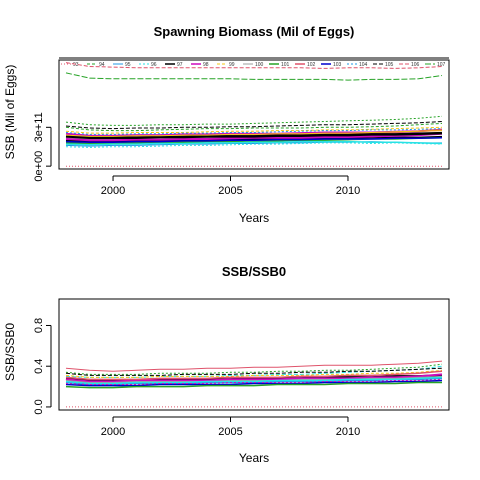 Image resolution: width=480 pixels, height=480 pixels. What do you see at coordinates (39, 127) in the screenshot?
I see `ssb-y-tick-label: 3e+11` at bounding box center [39, 127].